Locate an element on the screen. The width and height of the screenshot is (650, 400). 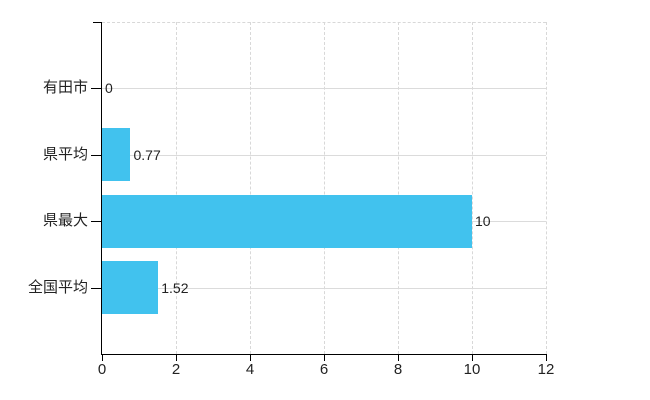
x-tick-label: 10 is located at coordinates (472, 369).